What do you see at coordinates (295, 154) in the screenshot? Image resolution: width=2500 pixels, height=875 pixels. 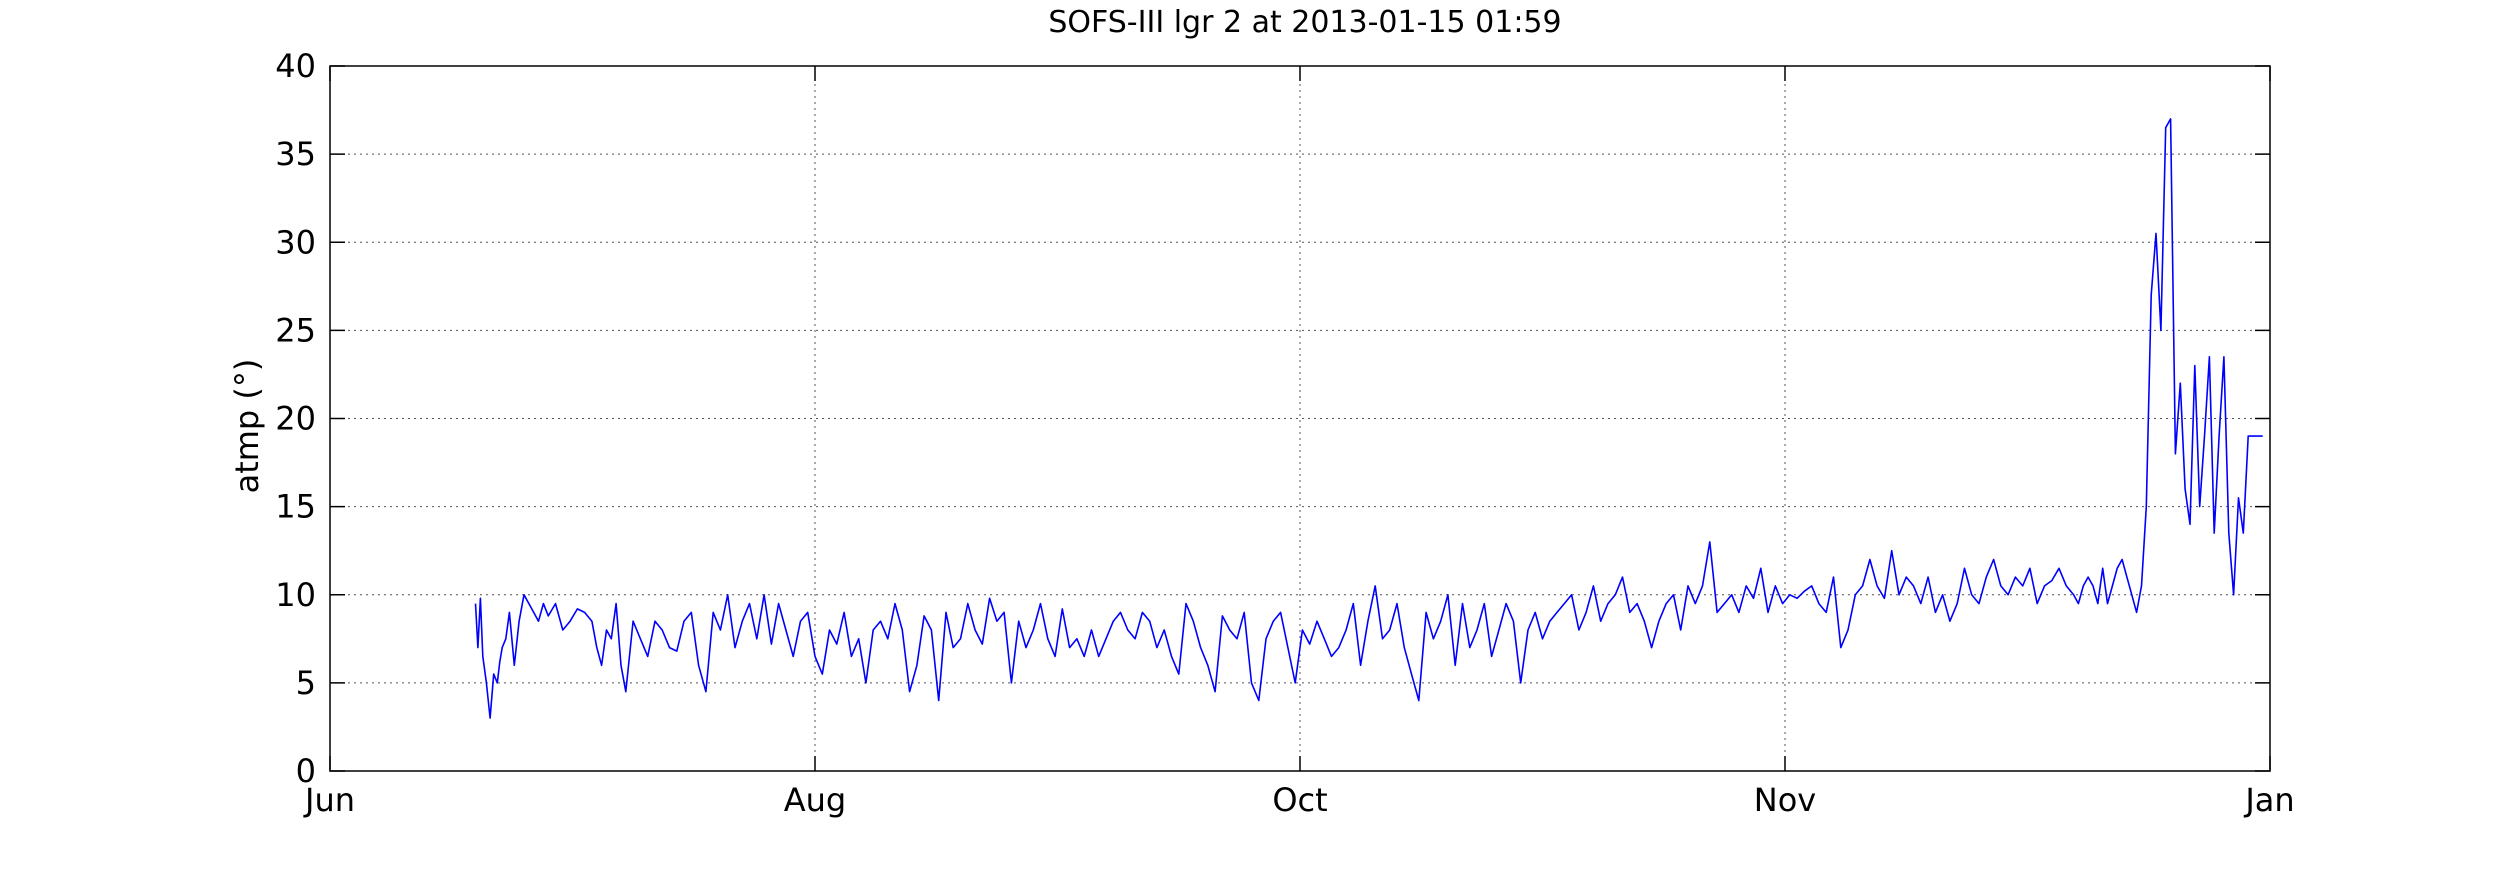 I see `y-tick-label: 35` at bounding box center [295, 154].